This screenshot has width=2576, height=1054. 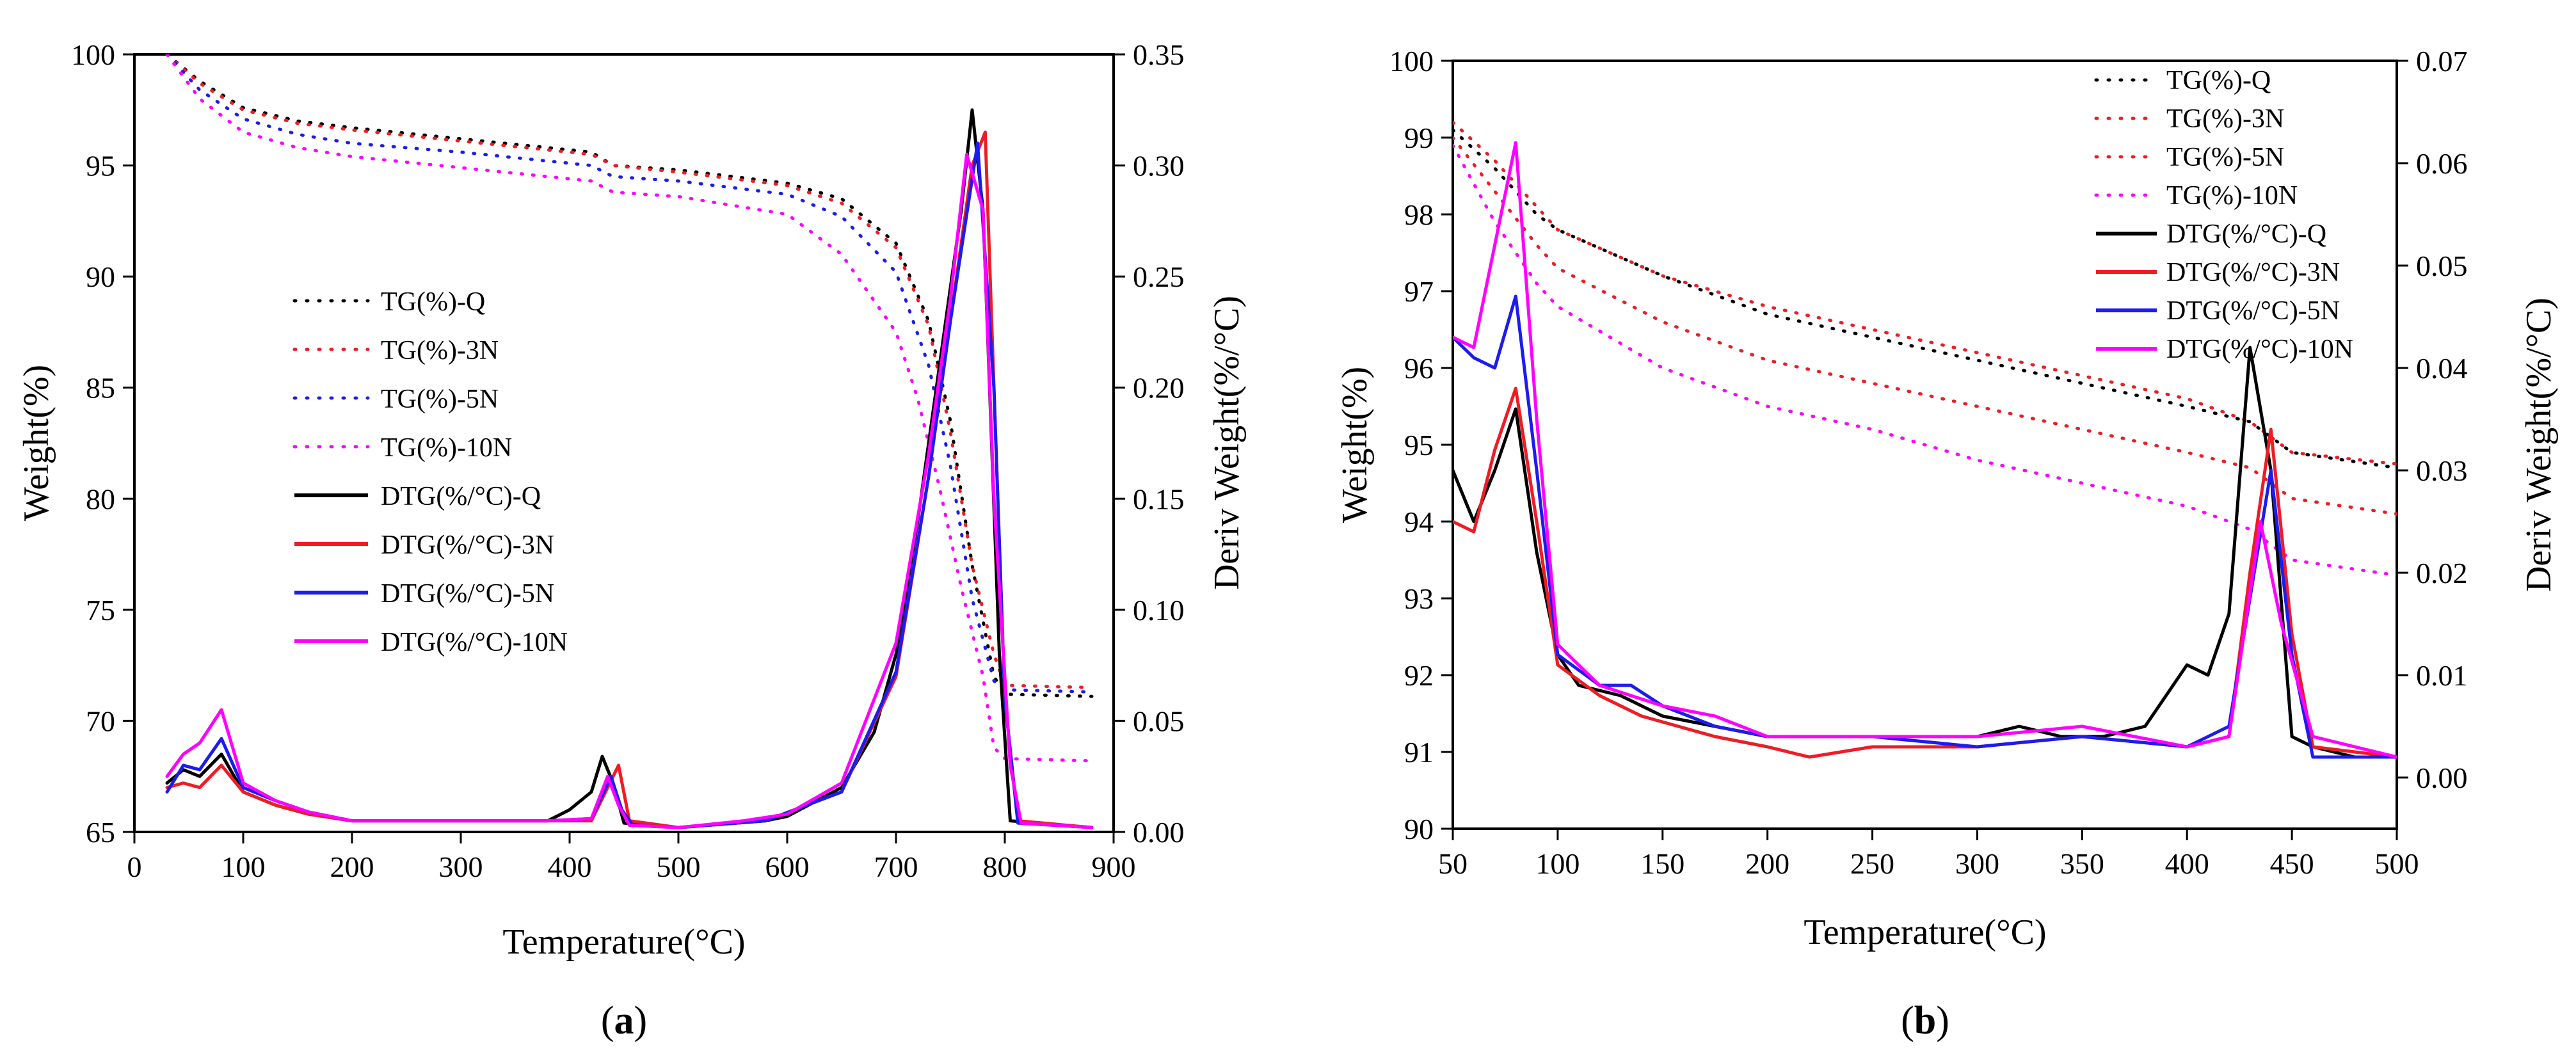 What do you see at coordinates (1419, 138) in the screenshot?
I see `y-tick-label: 99` at bounding box center [1419, 138].